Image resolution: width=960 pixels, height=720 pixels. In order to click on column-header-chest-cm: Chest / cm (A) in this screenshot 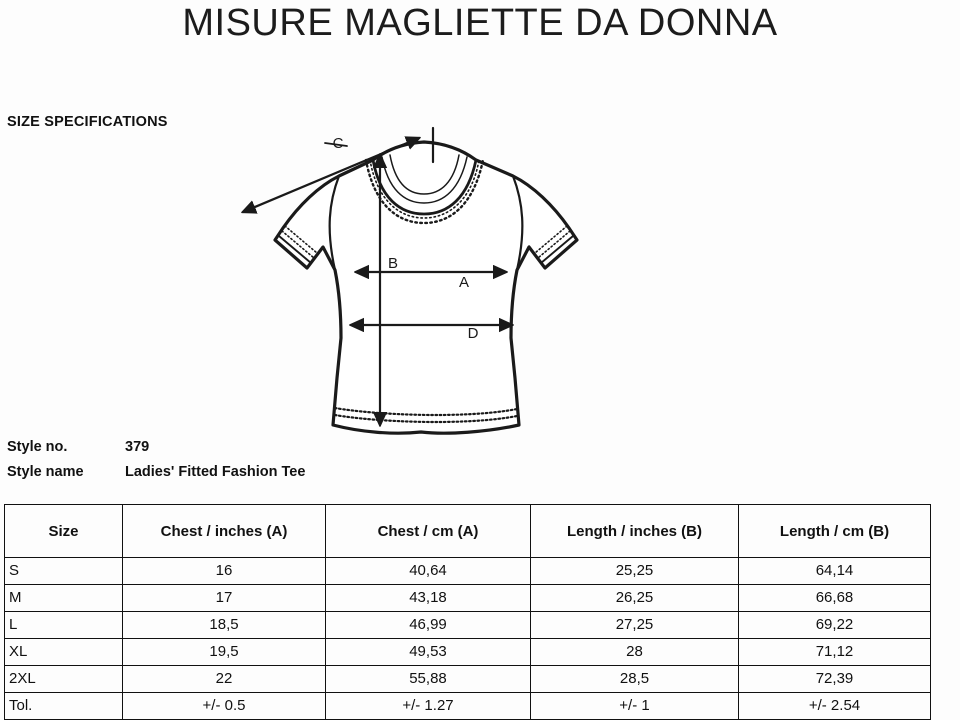, I will do `click(428, 531)`.